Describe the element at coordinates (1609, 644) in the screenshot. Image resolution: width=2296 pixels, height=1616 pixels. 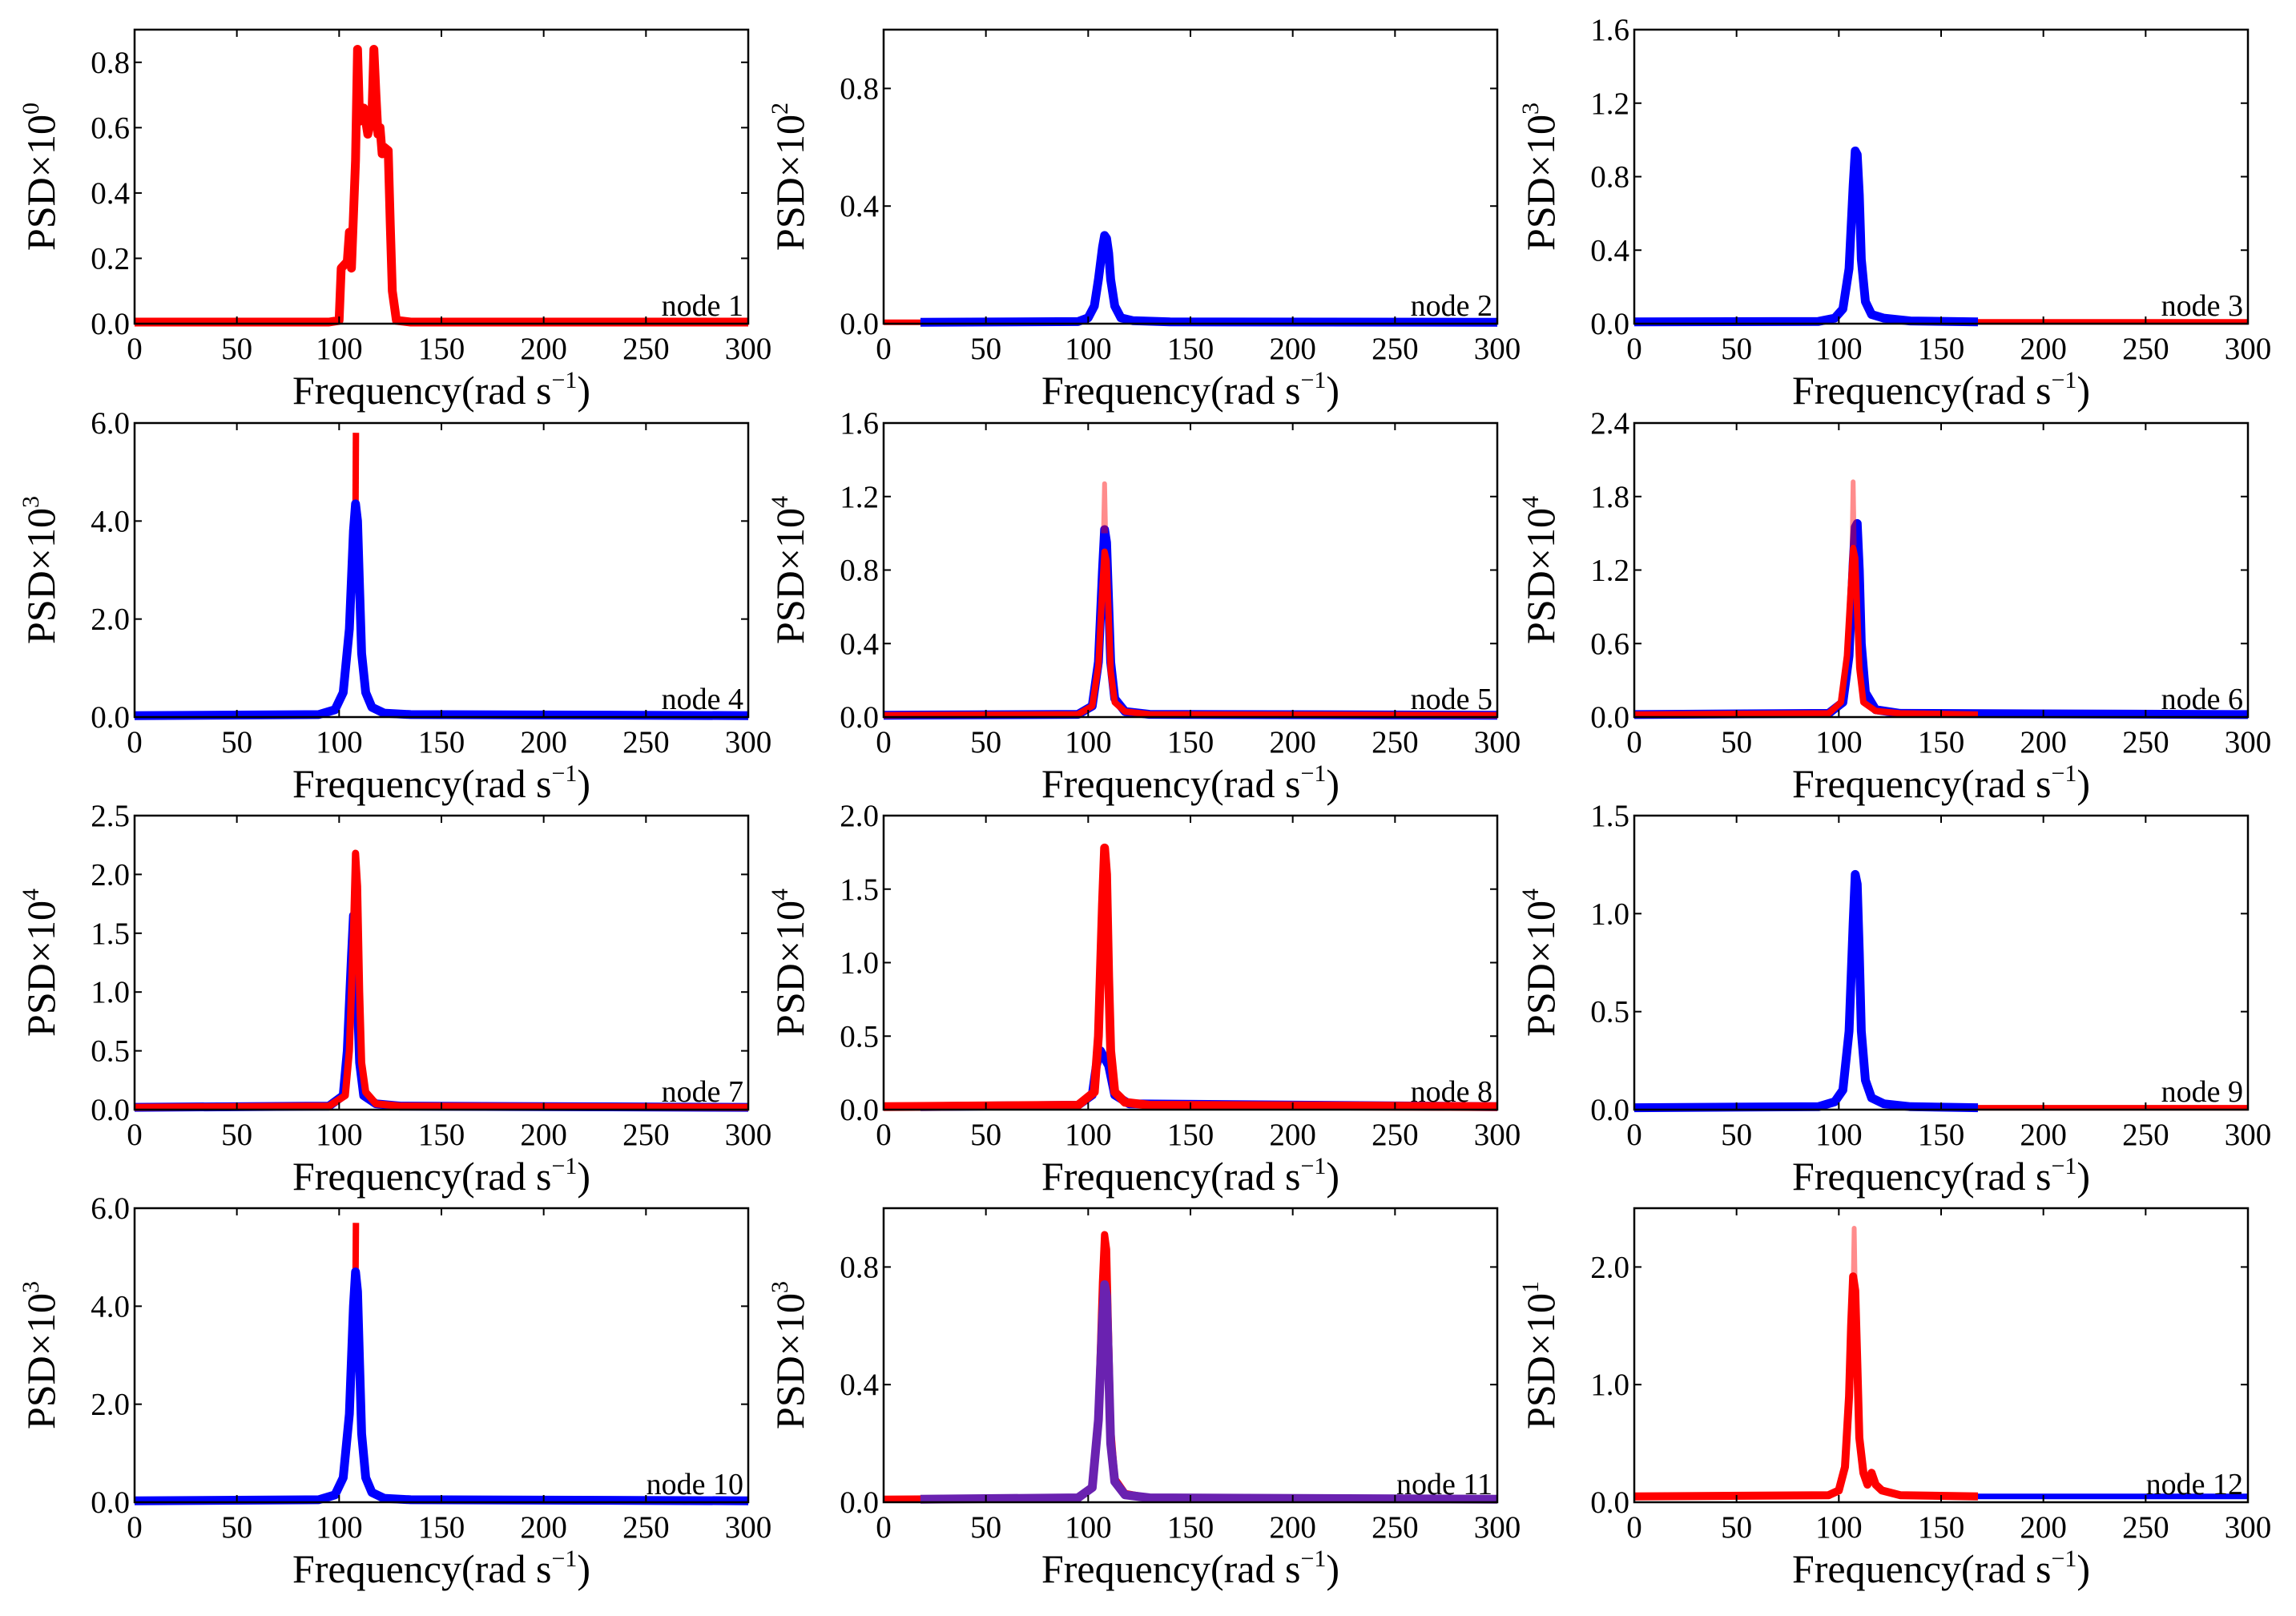
I see `y-tick-label: 0.6` at that location.